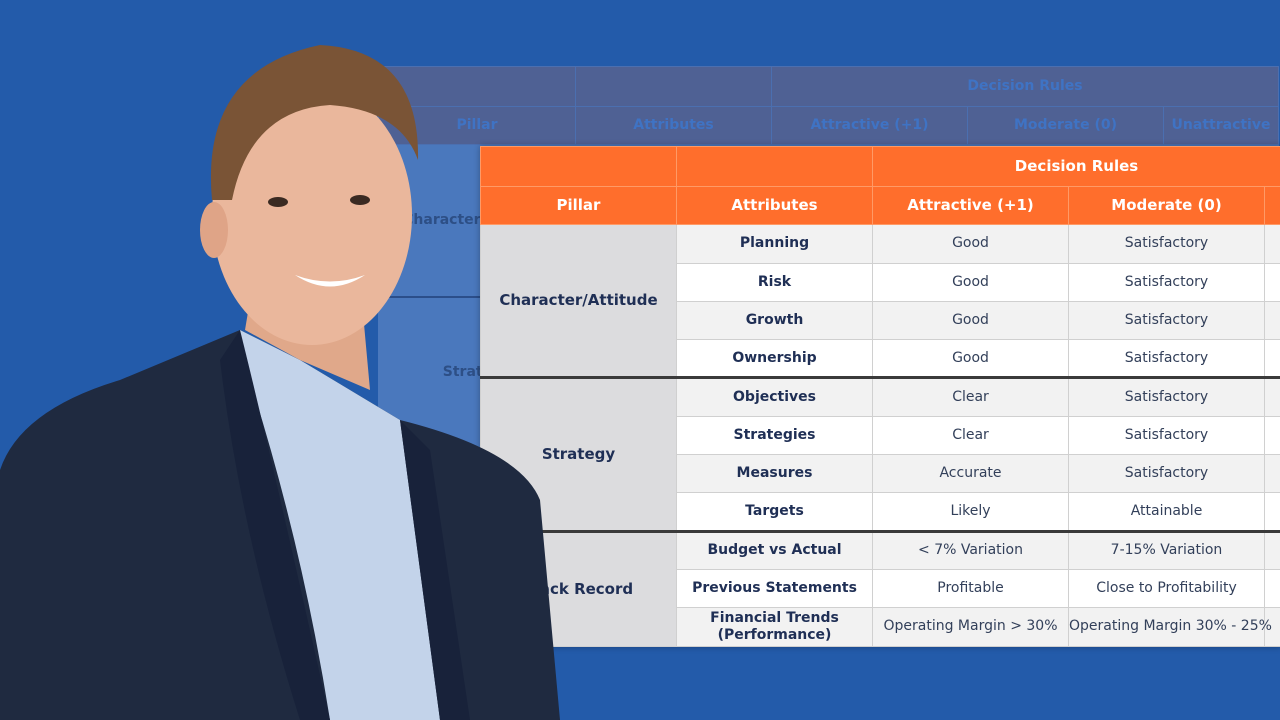 The height and width of the screenshot is (720, 1280). I want to click on attribute-cell: Growth, so click(774, 320).